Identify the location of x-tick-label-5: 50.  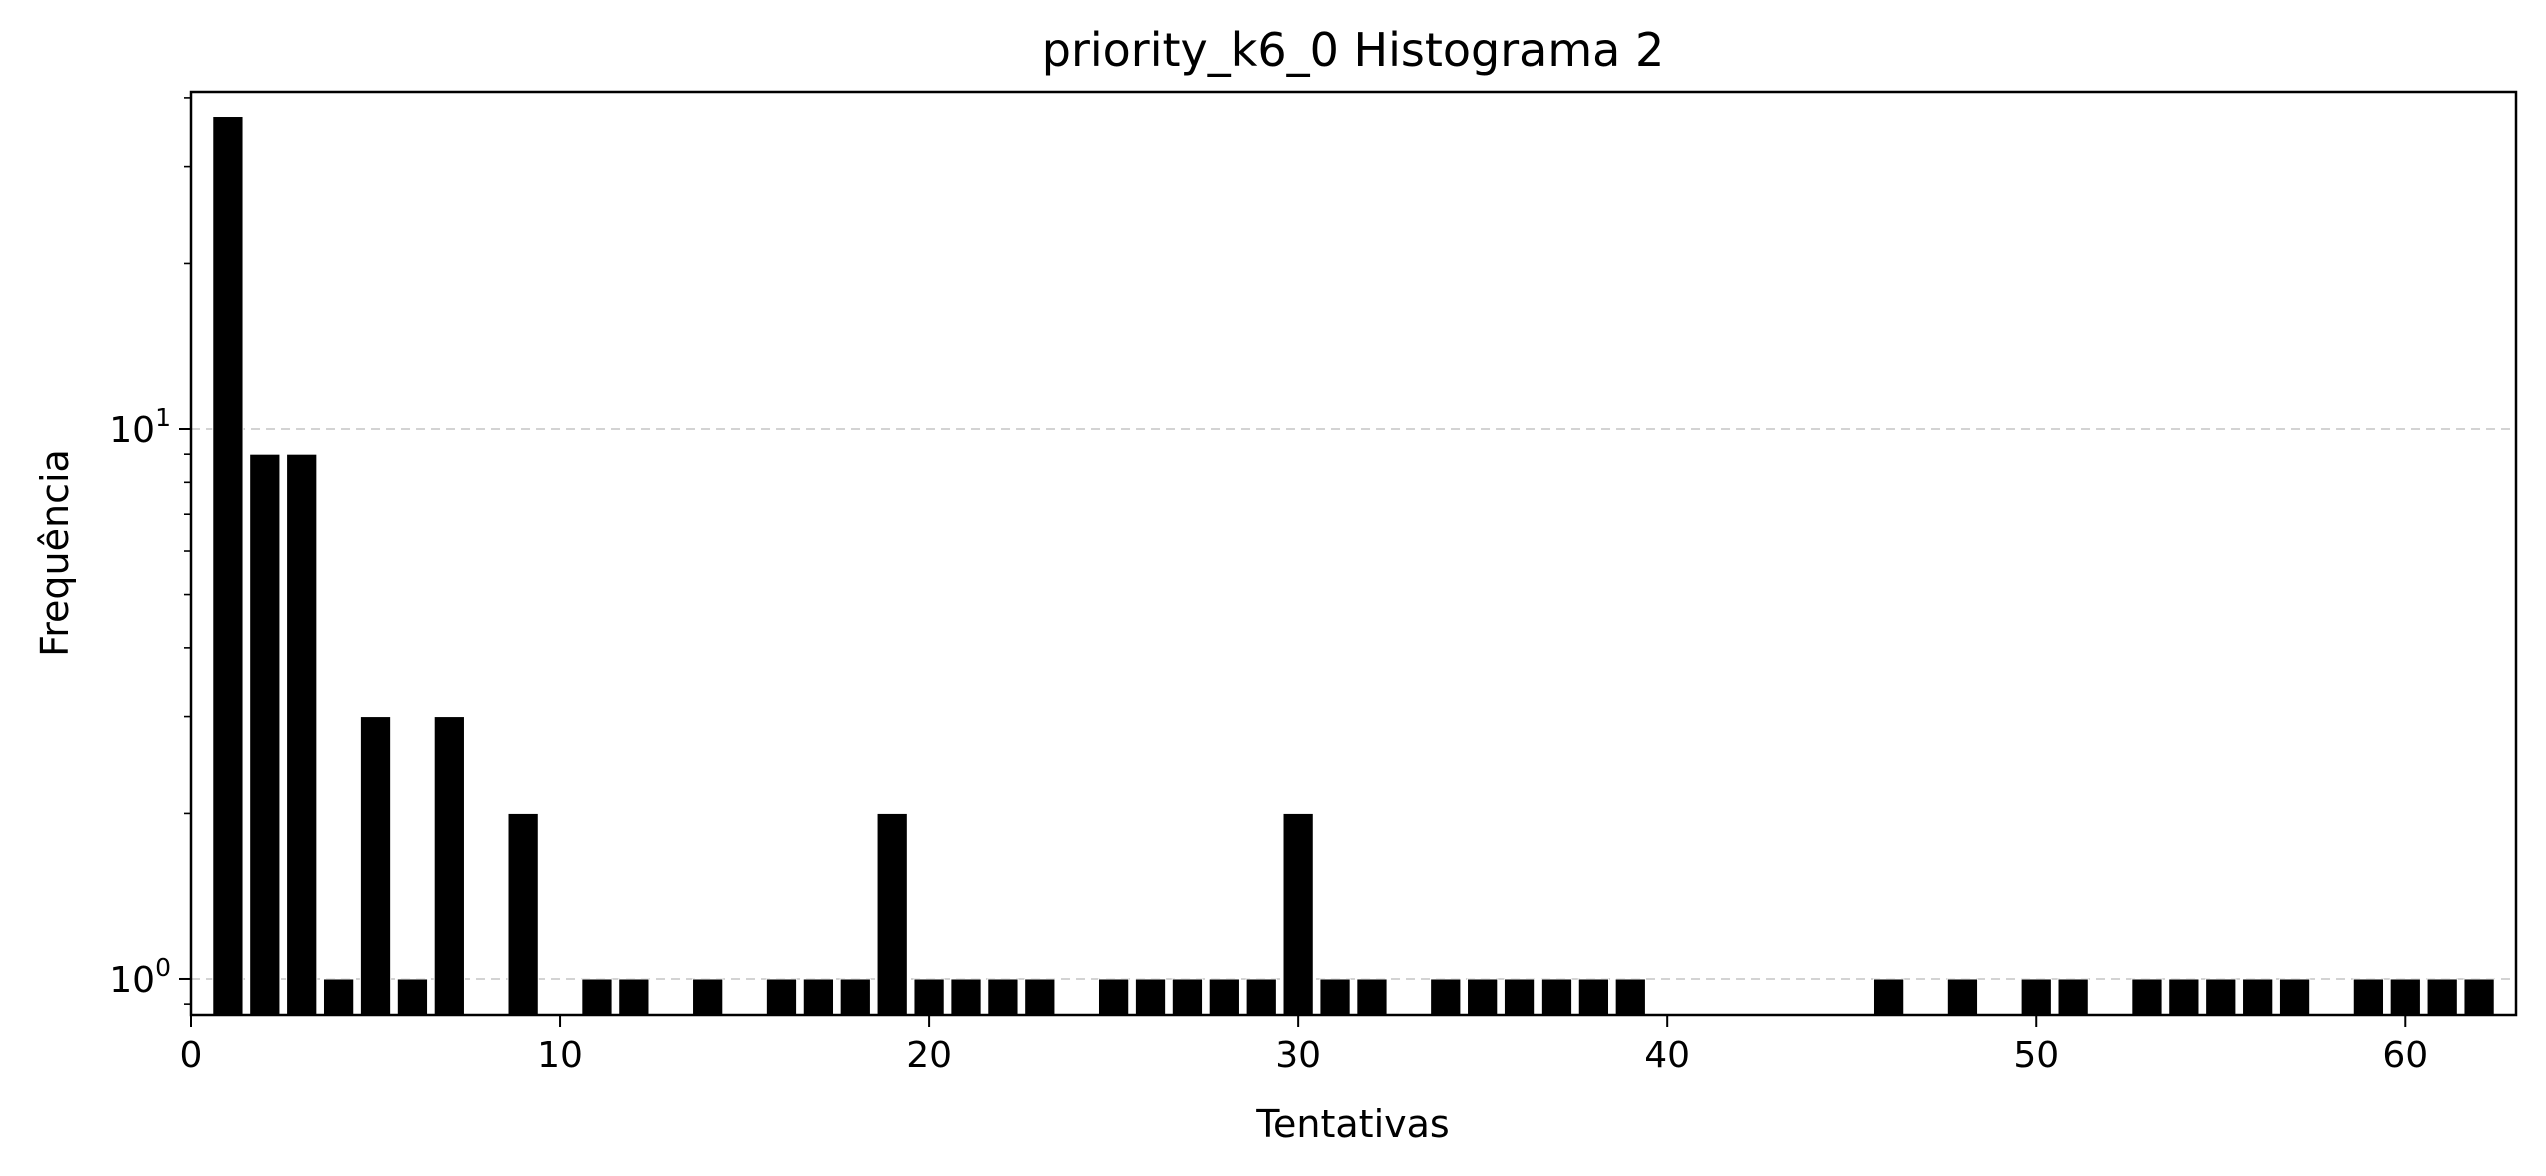
(2036, 1055).